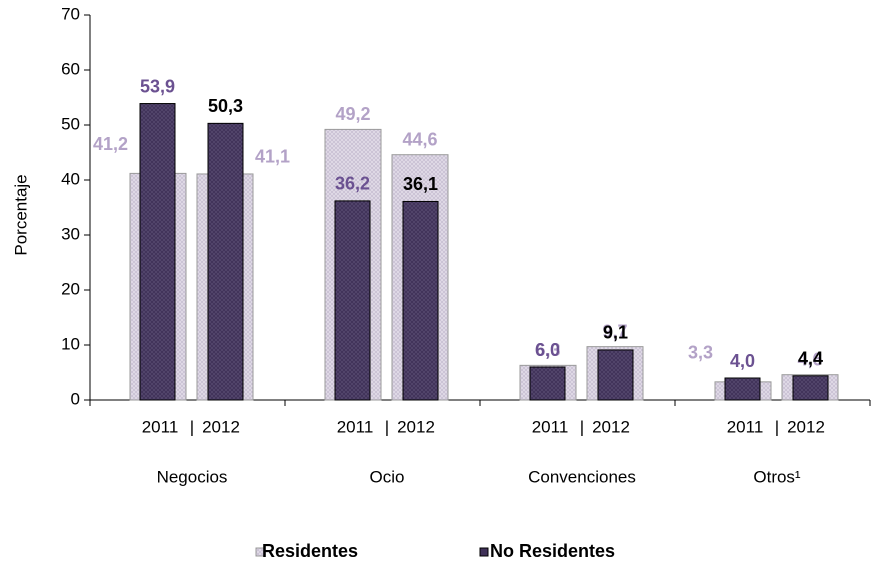  Describe the element at coordinates (310, 551) in the screenshot. I see `legend-label: Residentes` at that location.